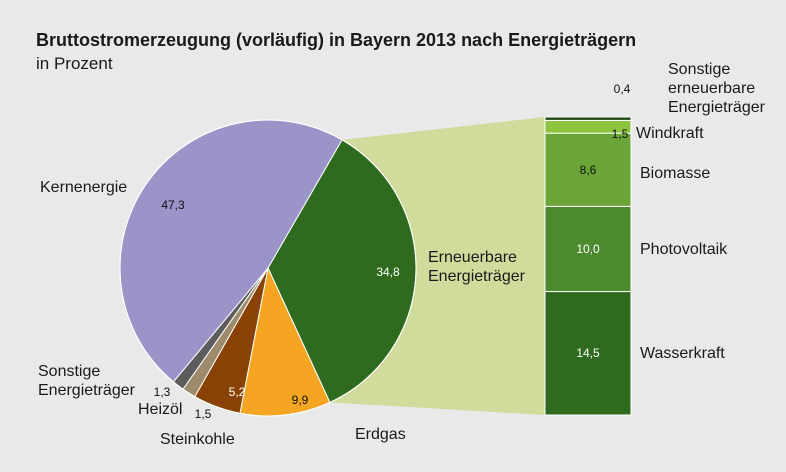  I want to click on value-label: 34,8, so click(388, 272).